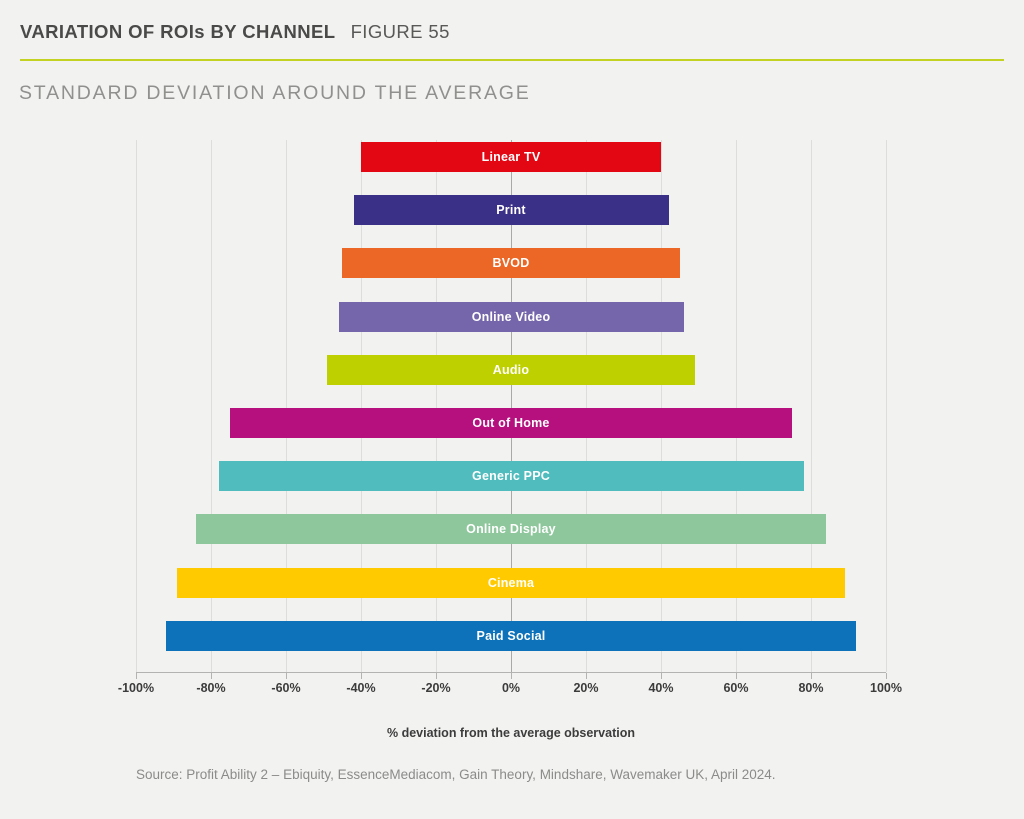 Image resolution: width=1024 pixels, height=819 pixels. I want to click on bar-print: Print, so click(511, 210).